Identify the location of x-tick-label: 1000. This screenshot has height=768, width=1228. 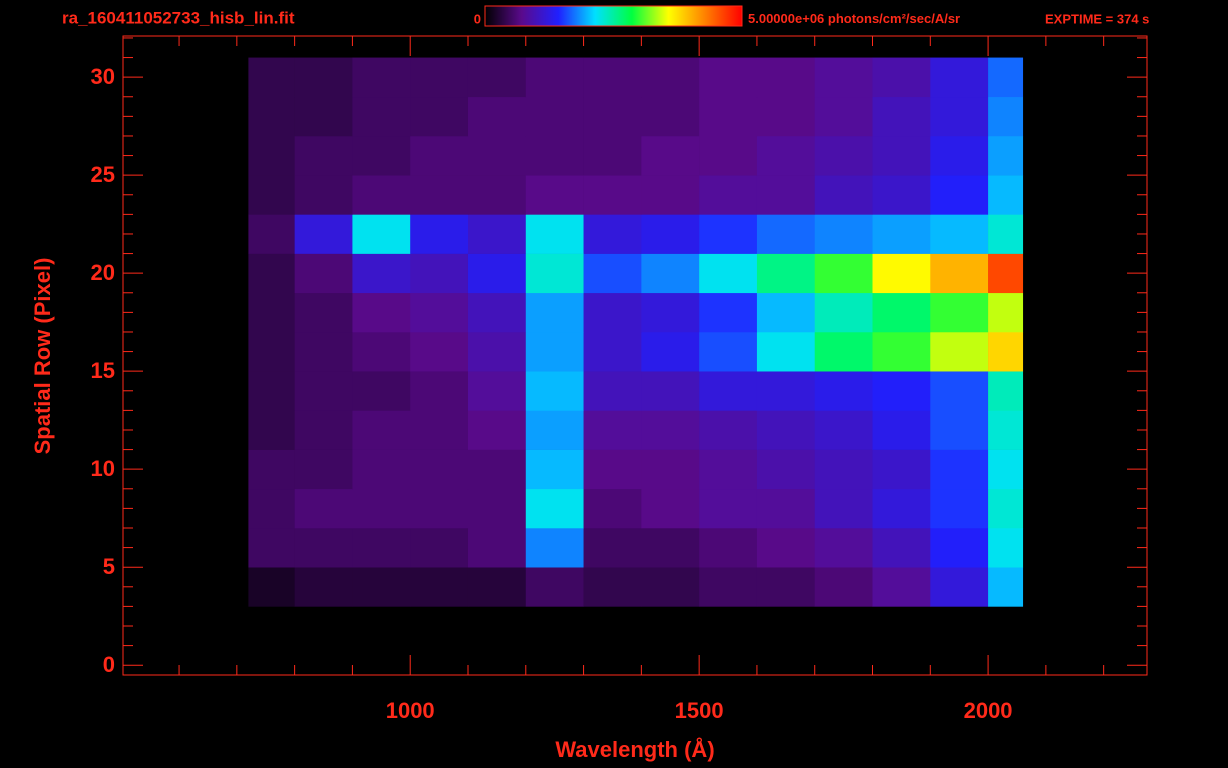
(410, 710).